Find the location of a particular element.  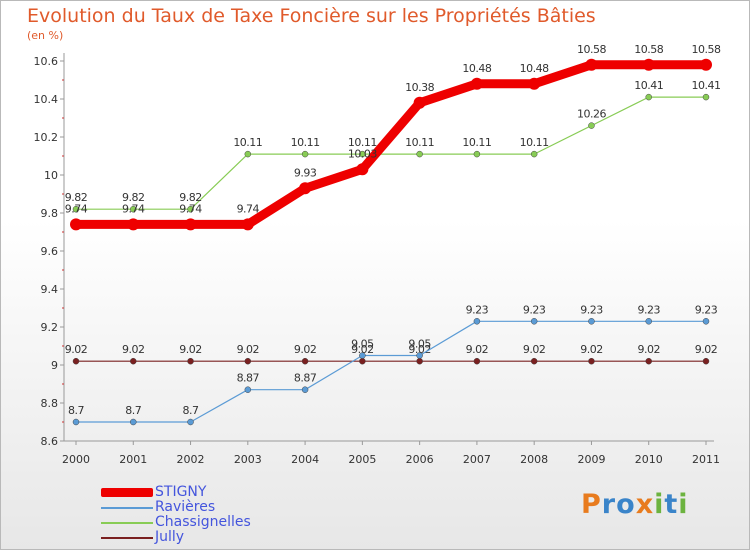

x-tick-label: 2000 is located at coordinates (76, 459).